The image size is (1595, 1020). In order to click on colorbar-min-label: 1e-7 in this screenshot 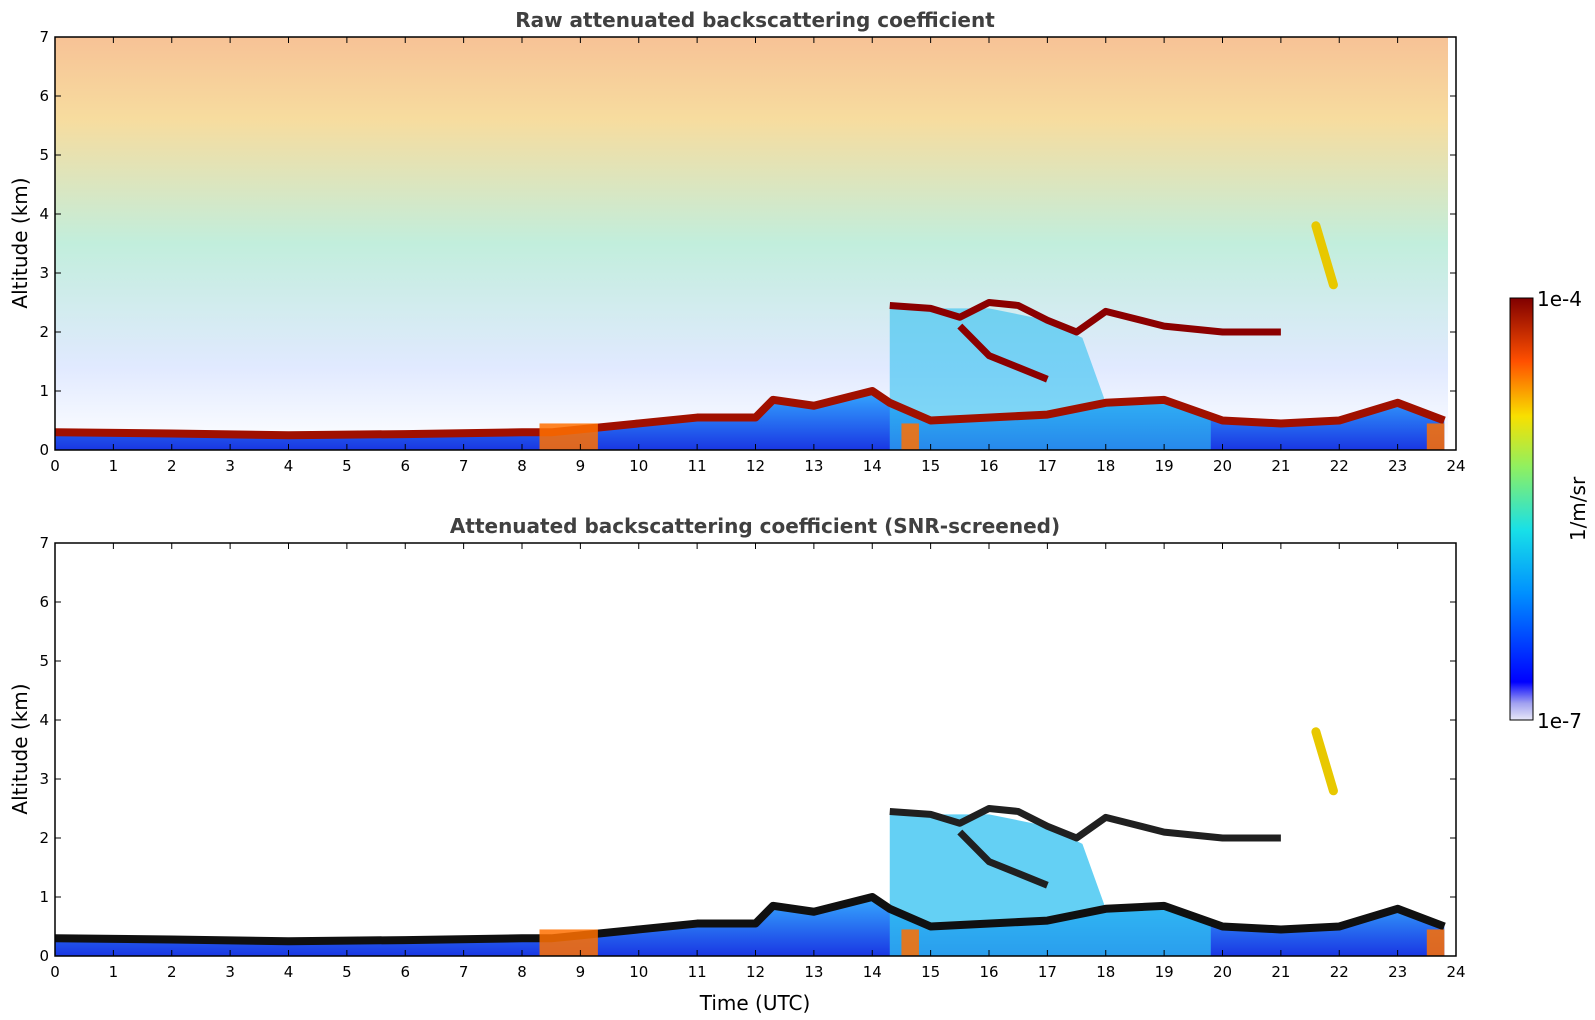, I will do `click(1559, 721)`.